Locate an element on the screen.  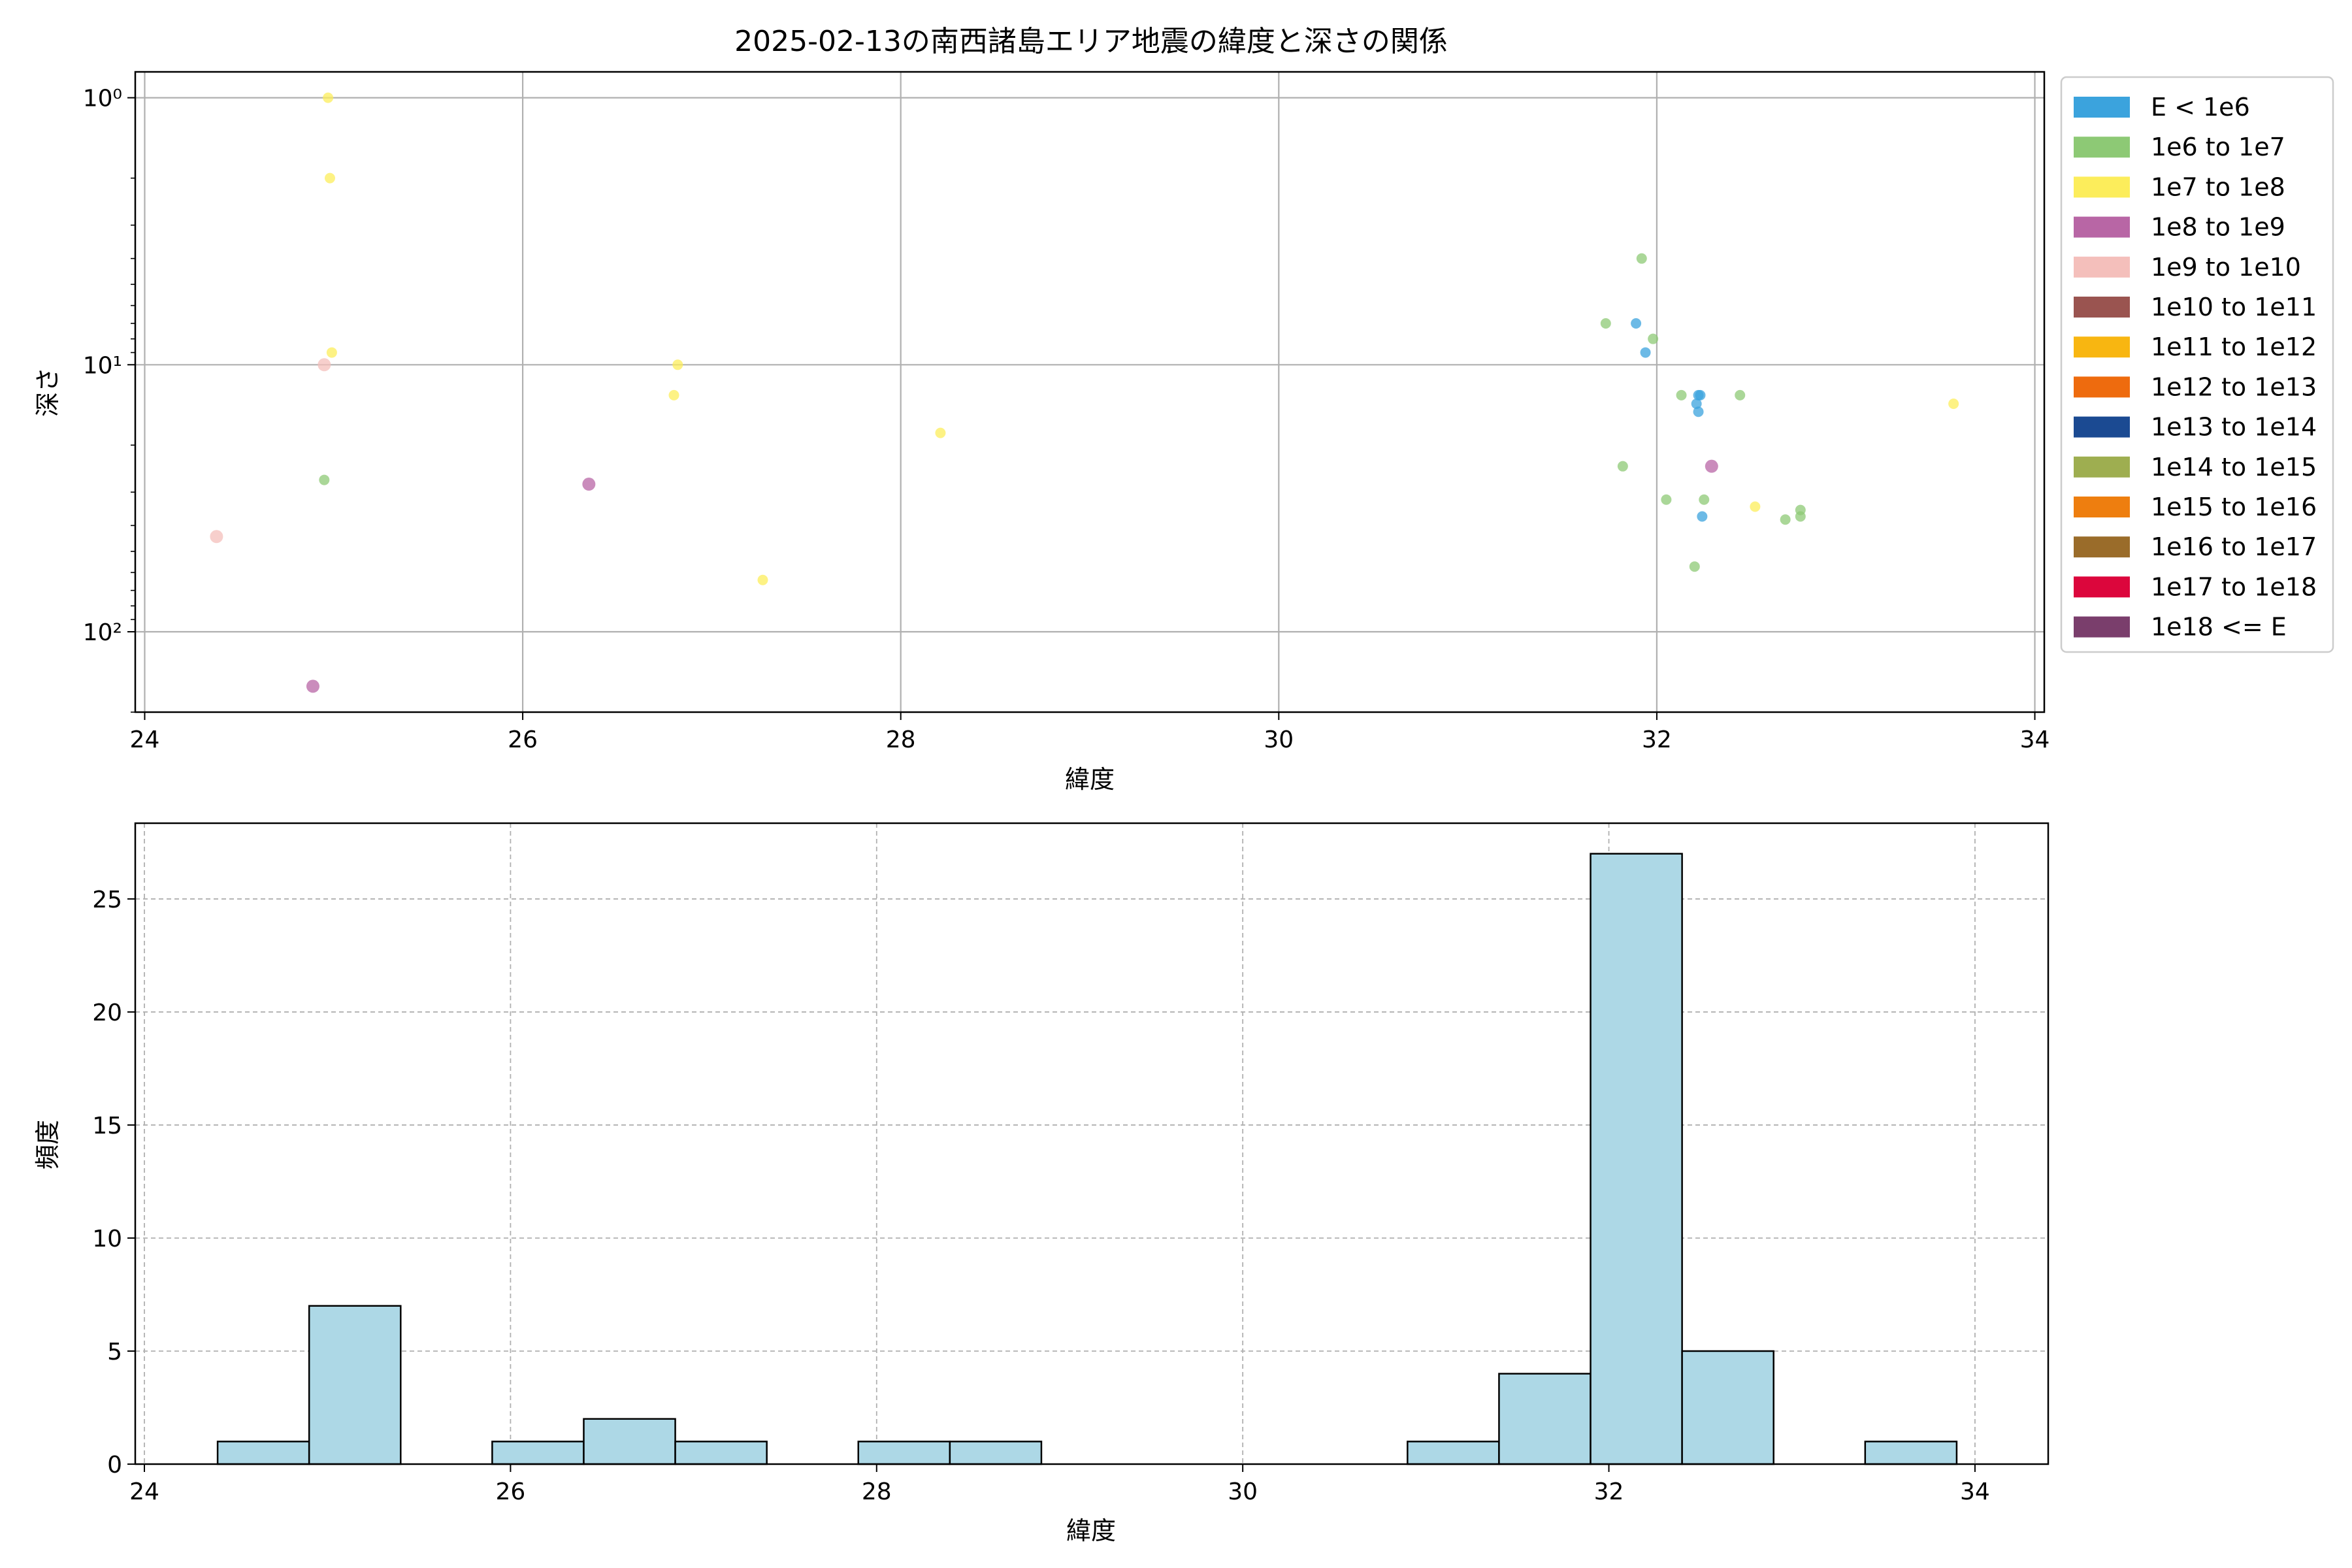
histogram-y-tick-label: 10 is located at coordinates (107, 1239).